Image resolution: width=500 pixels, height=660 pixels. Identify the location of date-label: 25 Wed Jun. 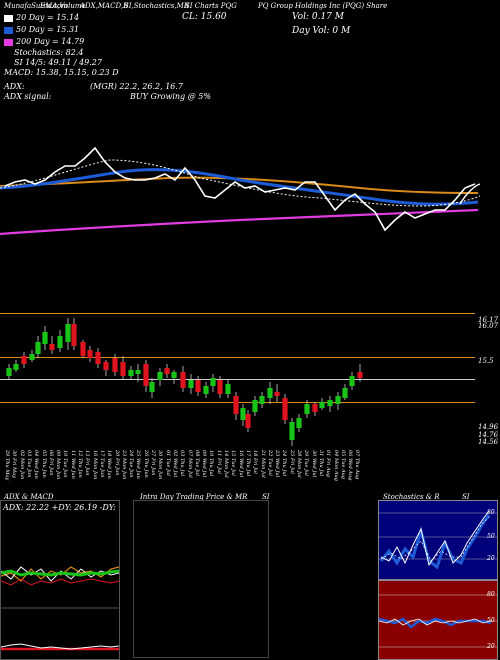
(138, 464).